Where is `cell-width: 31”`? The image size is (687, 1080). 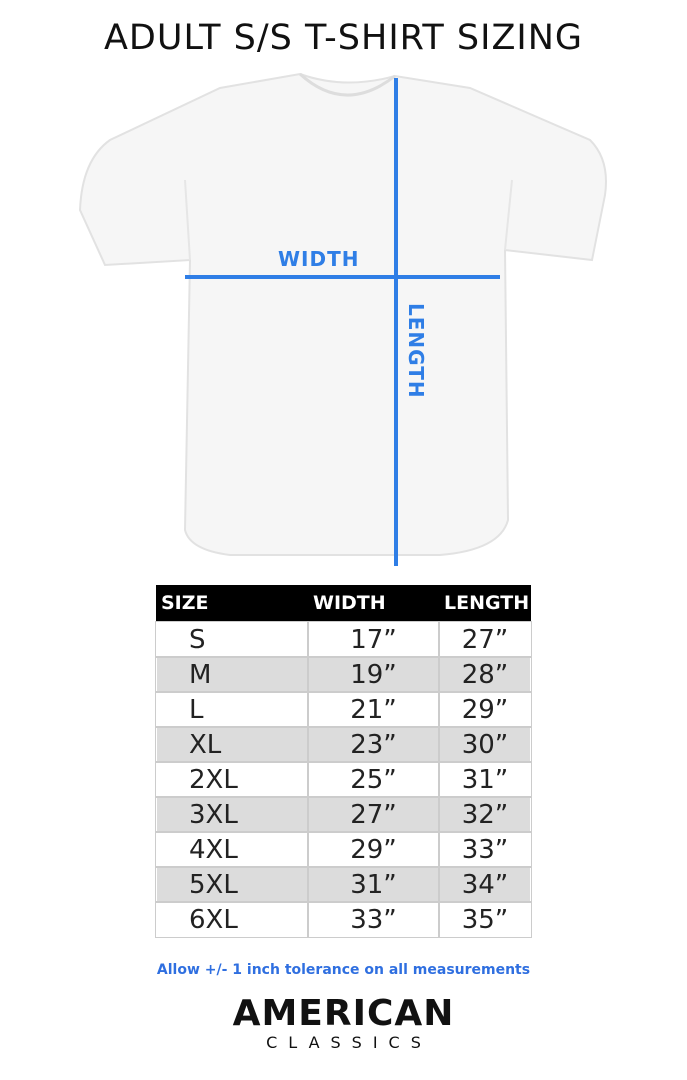
cell-width: 31” is located at coordinates (373, 884).